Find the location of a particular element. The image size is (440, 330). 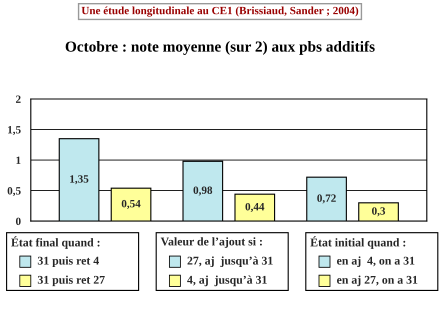

data-label: 0,3 is located at coordinates (379, 211).